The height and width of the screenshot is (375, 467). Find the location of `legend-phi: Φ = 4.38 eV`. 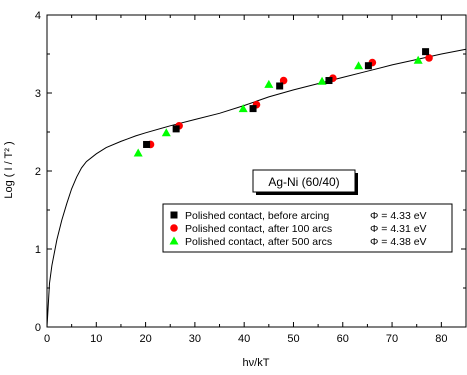

legend-phi: Φ = 4.38 eV is located at coordinates (398, 242).